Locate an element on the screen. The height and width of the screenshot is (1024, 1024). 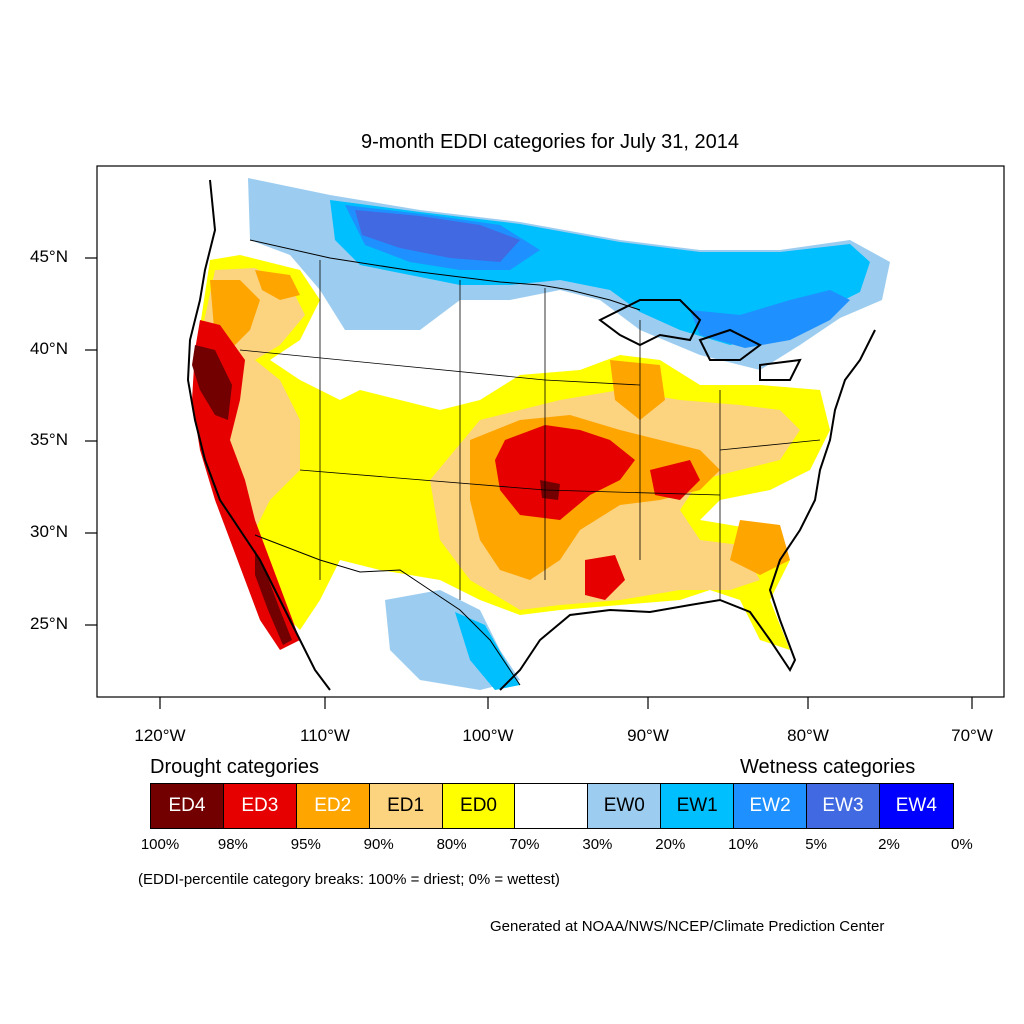
break-label: 20% is located at coordinates (670, 844).